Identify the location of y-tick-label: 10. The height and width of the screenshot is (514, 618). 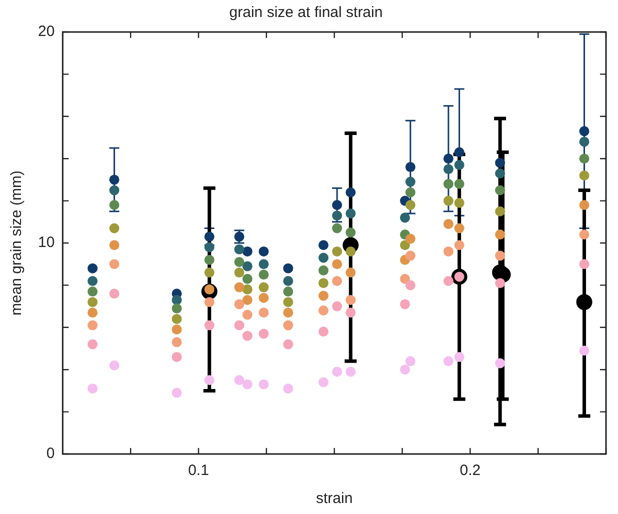
(46, 243).